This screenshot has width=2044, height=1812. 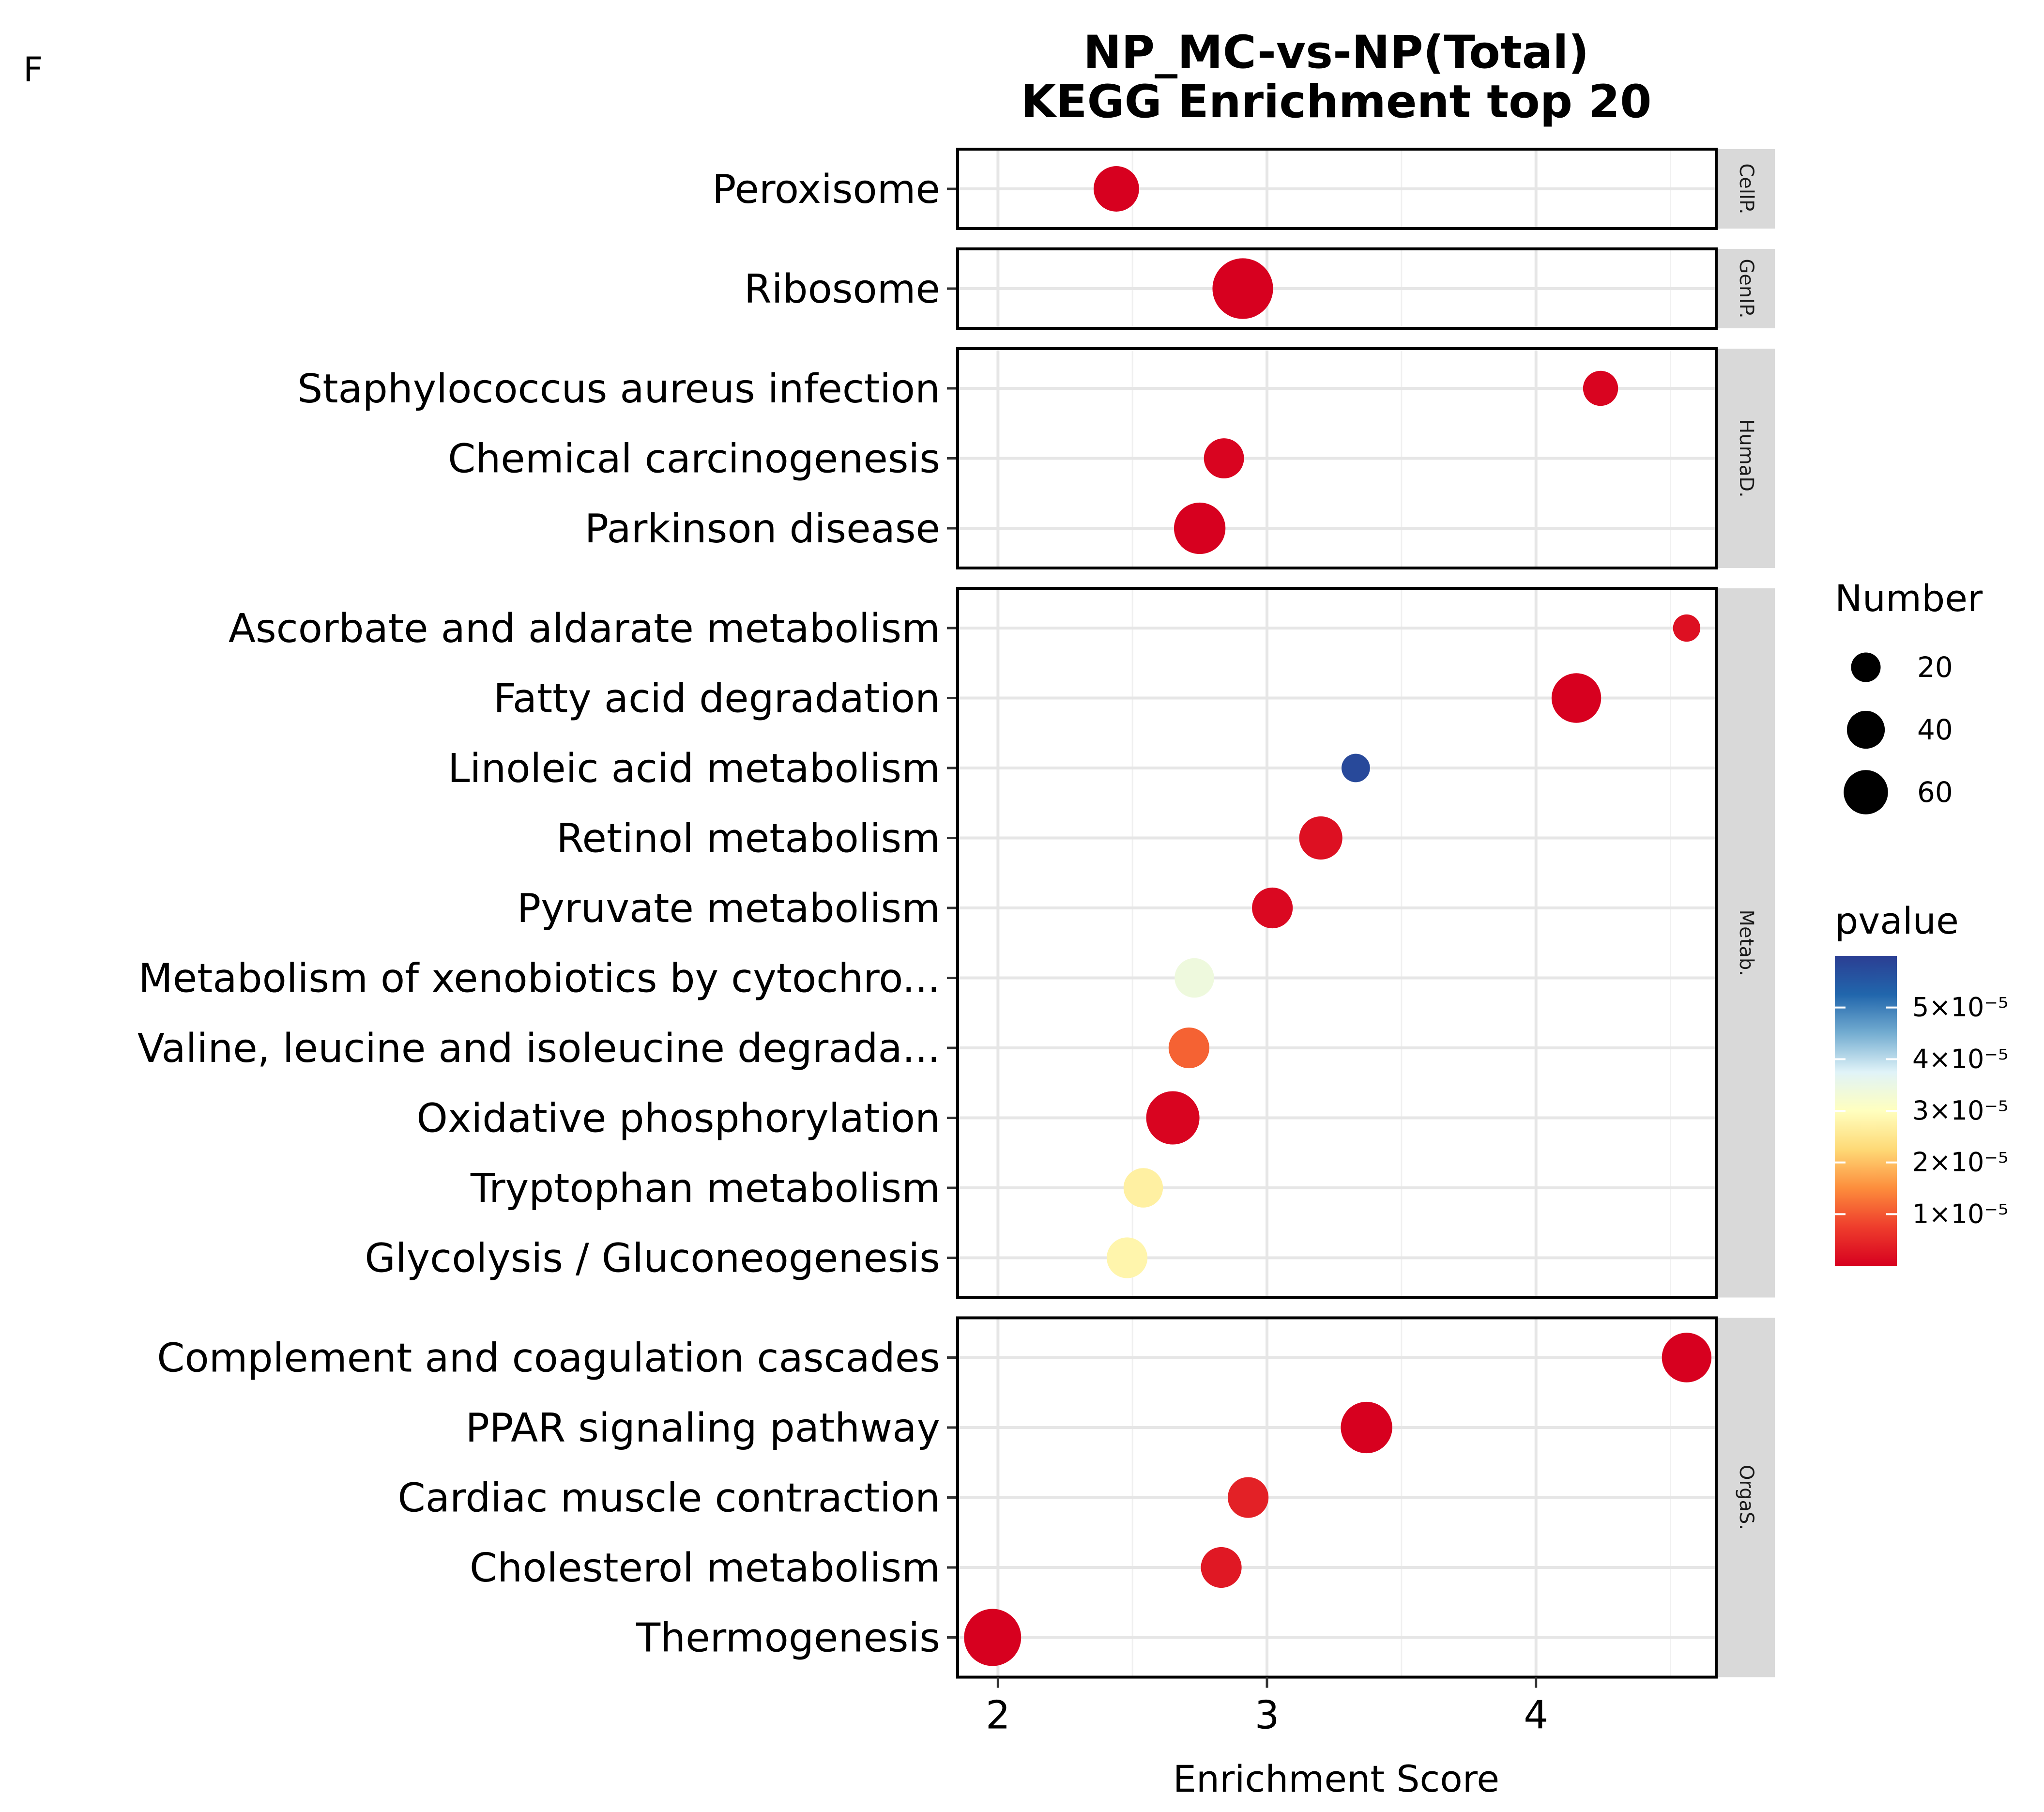 I want to click on facet-strip-label: GenIP., so click(x=1746, y=289).